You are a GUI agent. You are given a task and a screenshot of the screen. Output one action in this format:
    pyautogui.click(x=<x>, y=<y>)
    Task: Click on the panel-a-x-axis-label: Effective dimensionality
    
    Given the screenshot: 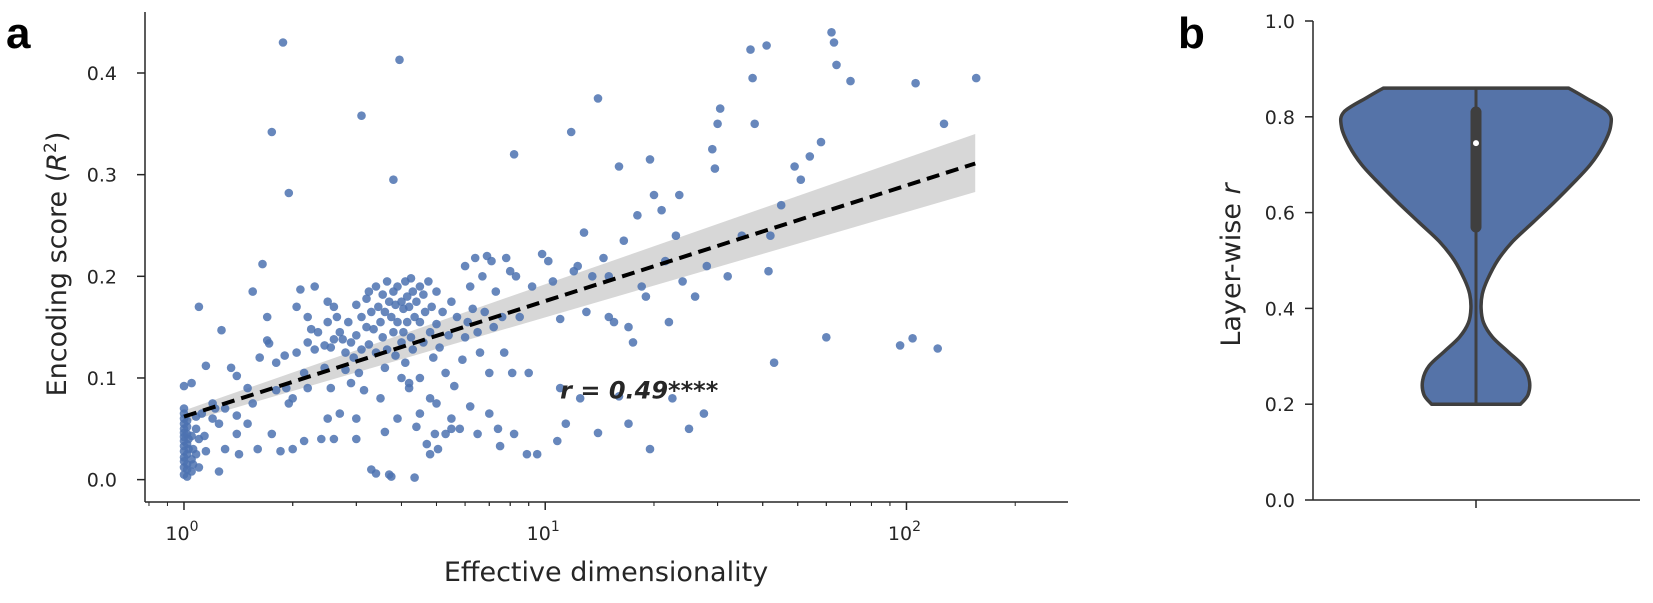 What is the action you would take?
    pyautogui.click(x=606, y=572)
    